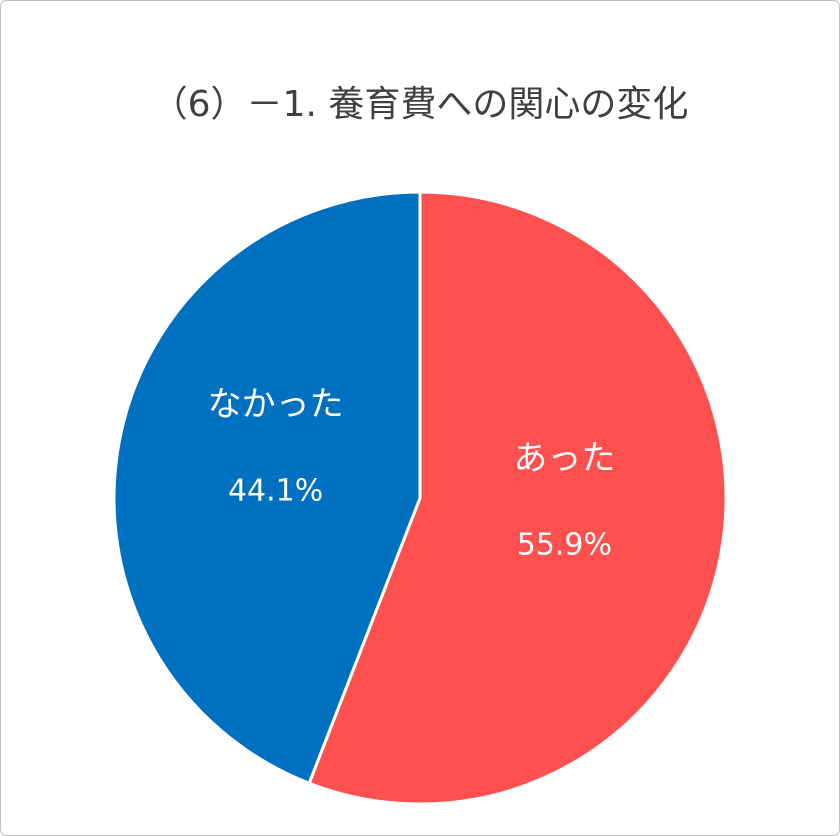  Describe the element at coordinates (275, 490) in the screenshot. I see `slice-value-label: 44.1%` at that location.